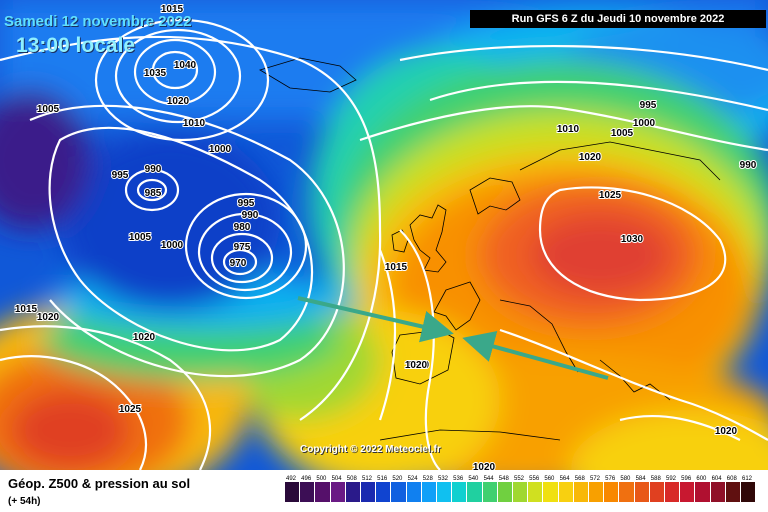 This screenshot has width=768, height=512. I want to click on chart-title: Géop. Z500 & pression au sol, so click(99, 483).